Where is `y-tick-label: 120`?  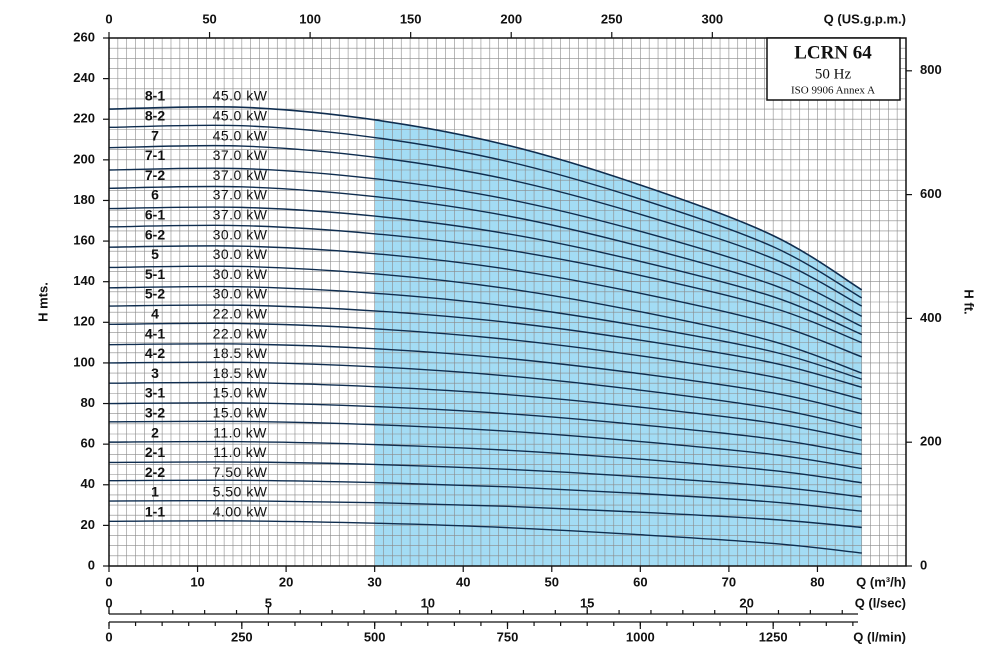 y-tick-label: 120 is located at coordinates (84, 321).